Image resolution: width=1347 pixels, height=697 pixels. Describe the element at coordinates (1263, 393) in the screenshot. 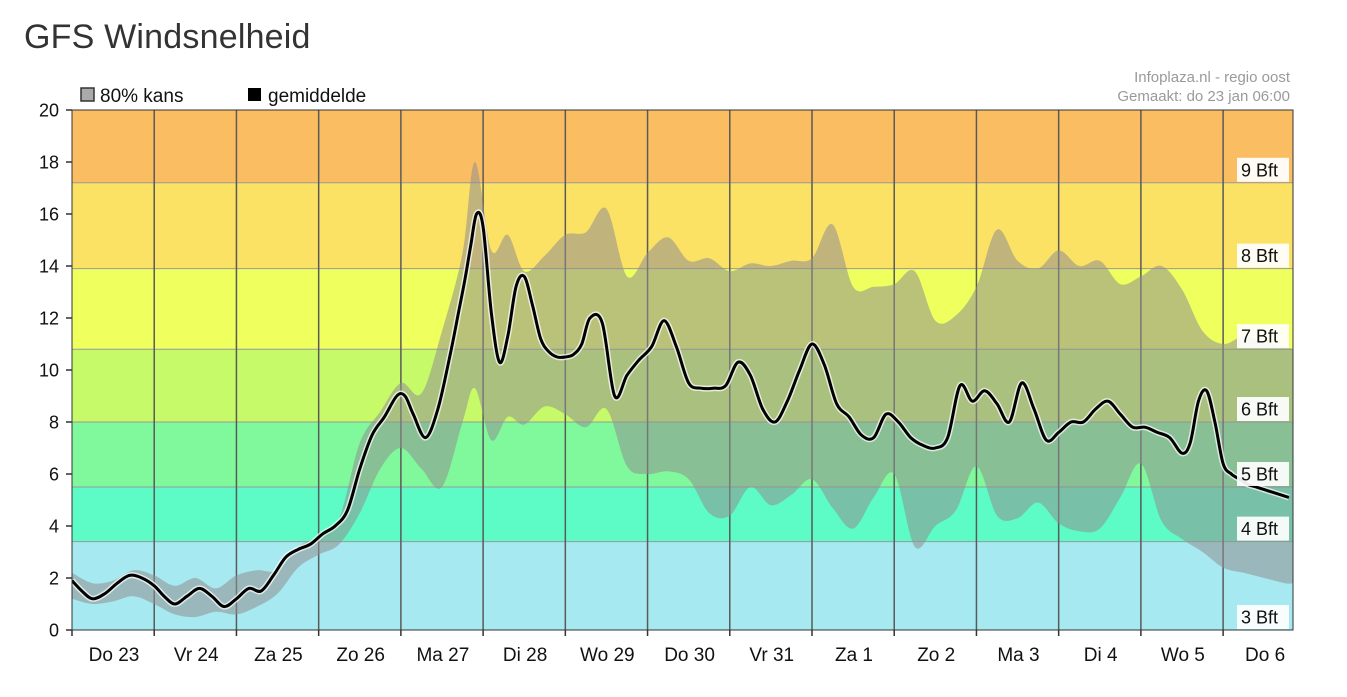

I see `beaufort-labels: 3 Bft 4 Bft 5 Bft 6 Bft 7 Bft 8 Bft 9 Bft` at that location.